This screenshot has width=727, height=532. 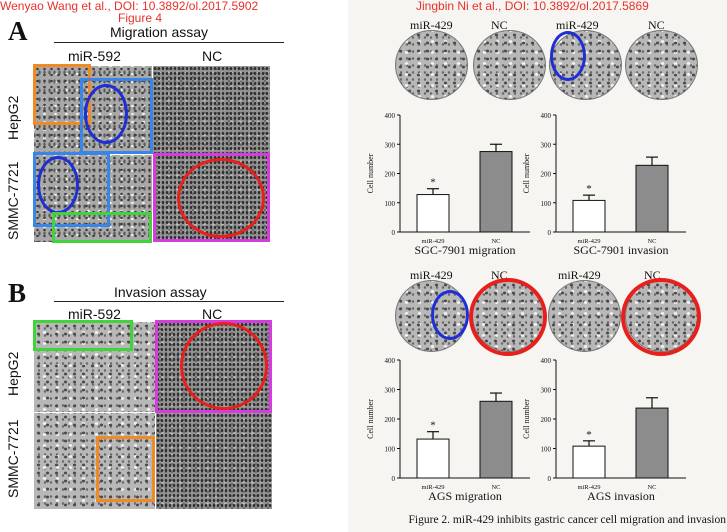 I want to click on panel-a-col-nc: NC, so click(x=212, y=56).